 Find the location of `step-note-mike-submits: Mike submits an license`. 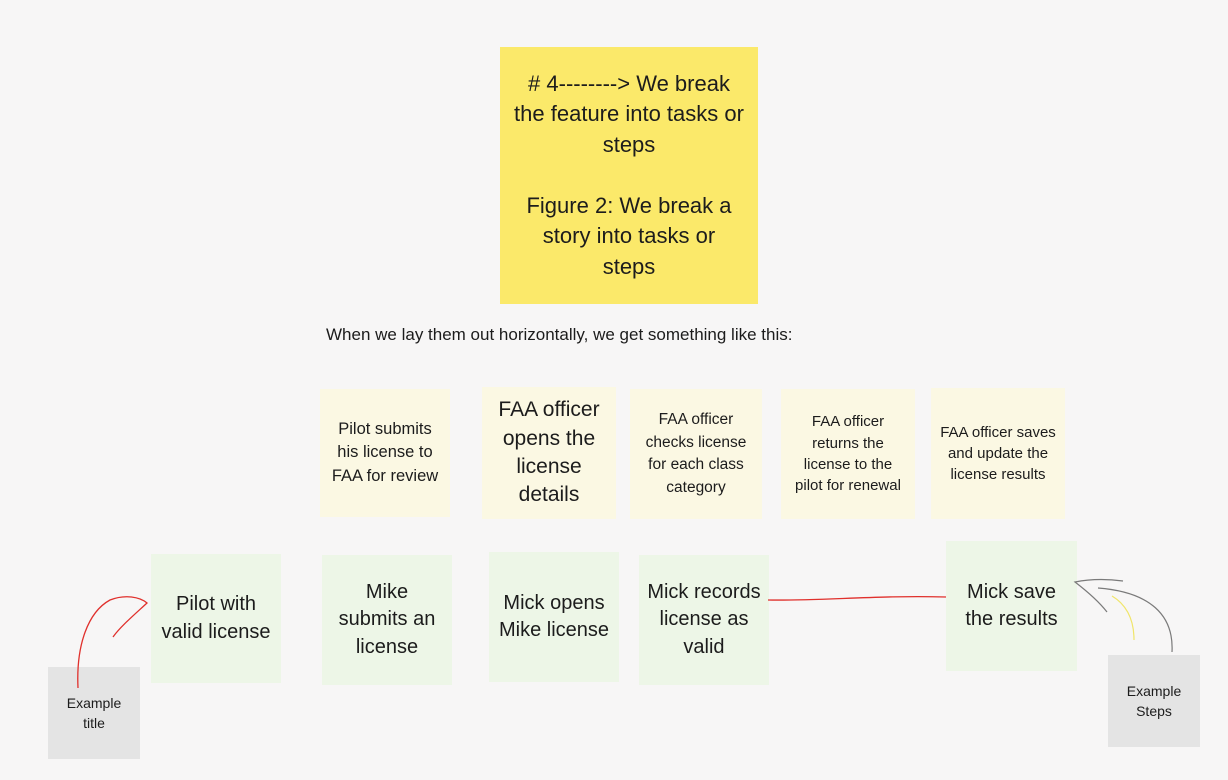

step-note-mike-submits: Mike submits an license is located at coordinates (387, 620).